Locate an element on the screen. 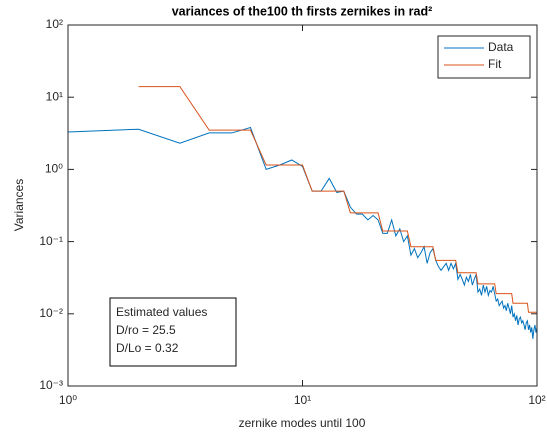 This screenshot has height=435, width=547. legend-box is located at coordinates (484, 57).